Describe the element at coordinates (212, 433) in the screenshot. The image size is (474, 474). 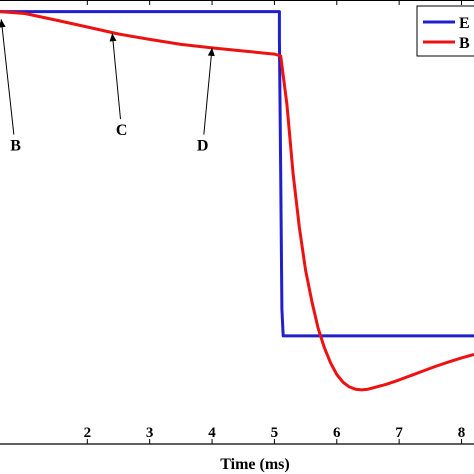
I see `x-tick-label: 4` at that location.